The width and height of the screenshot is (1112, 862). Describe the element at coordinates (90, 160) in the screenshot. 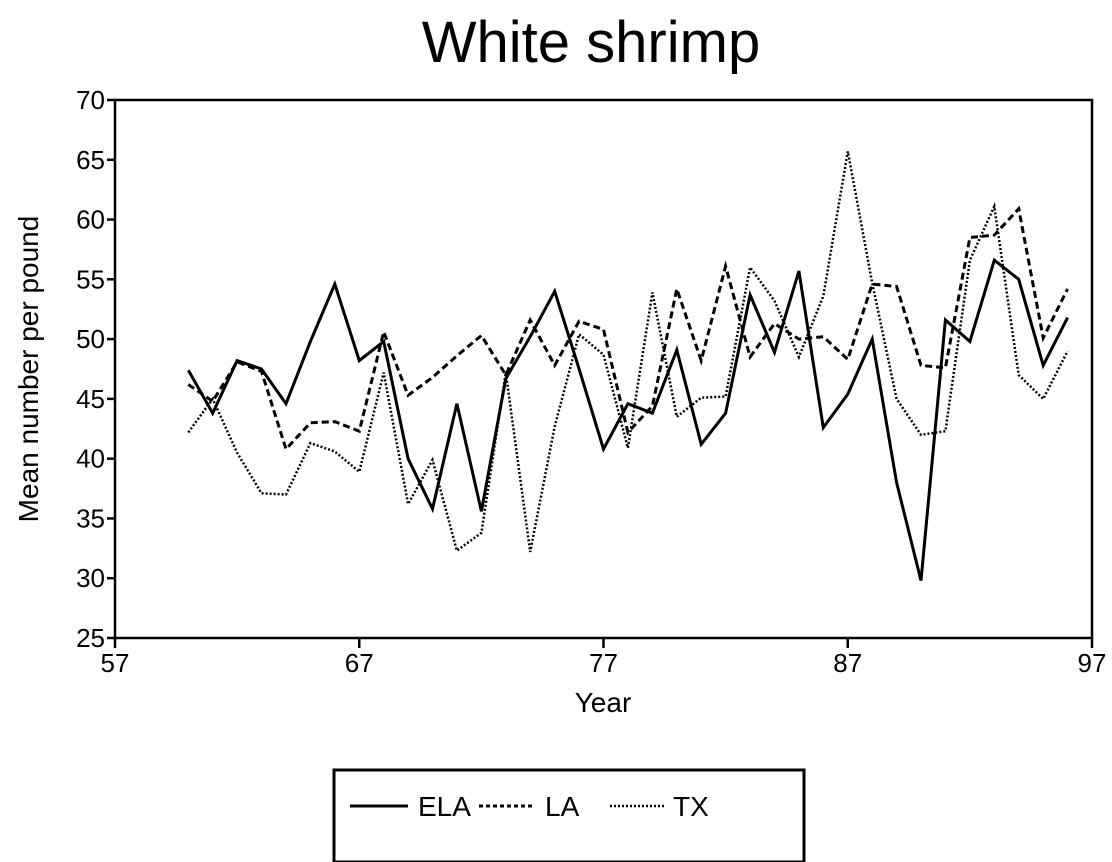

I see `y-tick-label: 65` at that location.